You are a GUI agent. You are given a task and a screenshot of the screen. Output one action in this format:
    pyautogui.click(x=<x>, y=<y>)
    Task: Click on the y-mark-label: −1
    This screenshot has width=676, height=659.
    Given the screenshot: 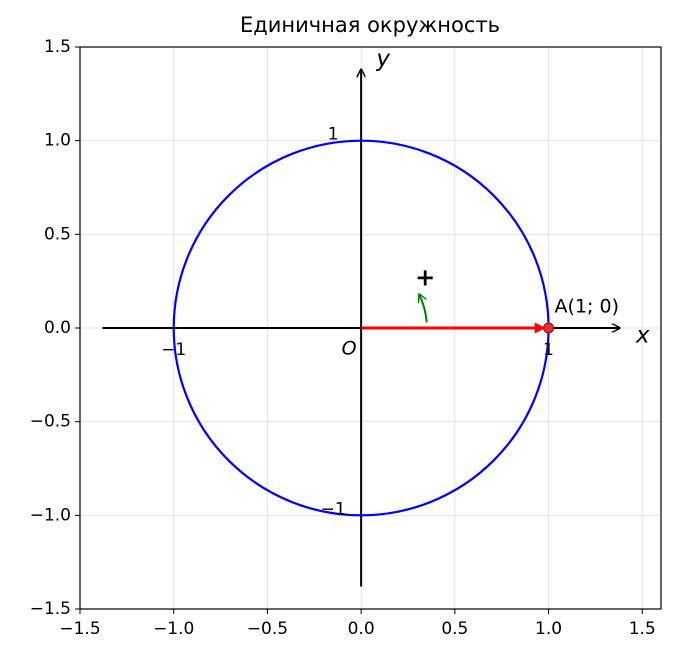 What is the action you would take?
    pyautogui.click(x=333, y=509)
    